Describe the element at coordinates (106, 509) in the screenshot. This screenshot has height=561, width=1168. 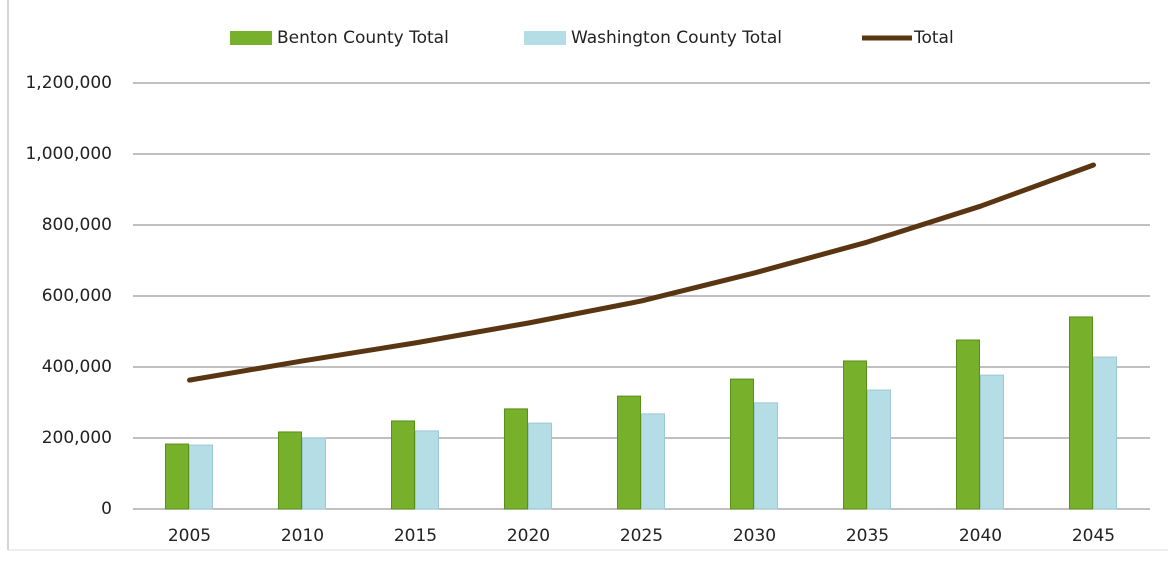
I see `y-tick-label: 0` at that location.